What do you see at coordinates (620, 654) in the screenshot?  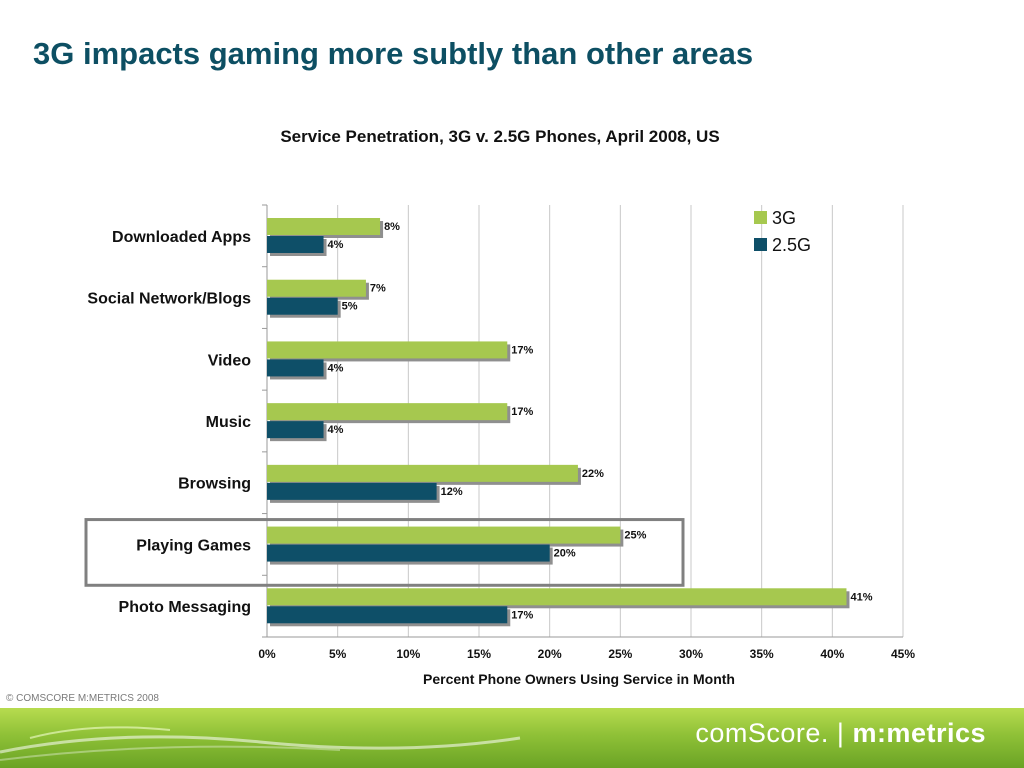 I see `x-tick-label: 25%` at bounding box center [620, 654].